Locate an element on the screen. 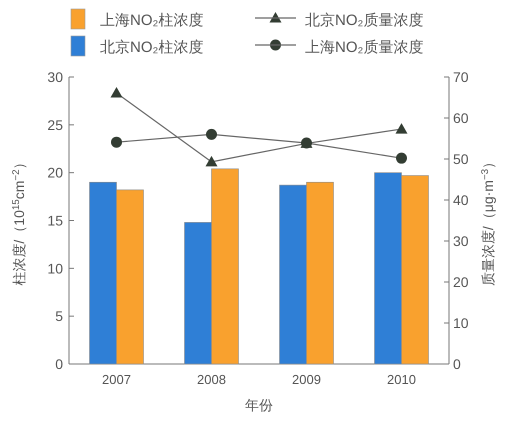  y2-tick-label: 0 is located at coordinates (457, 364).